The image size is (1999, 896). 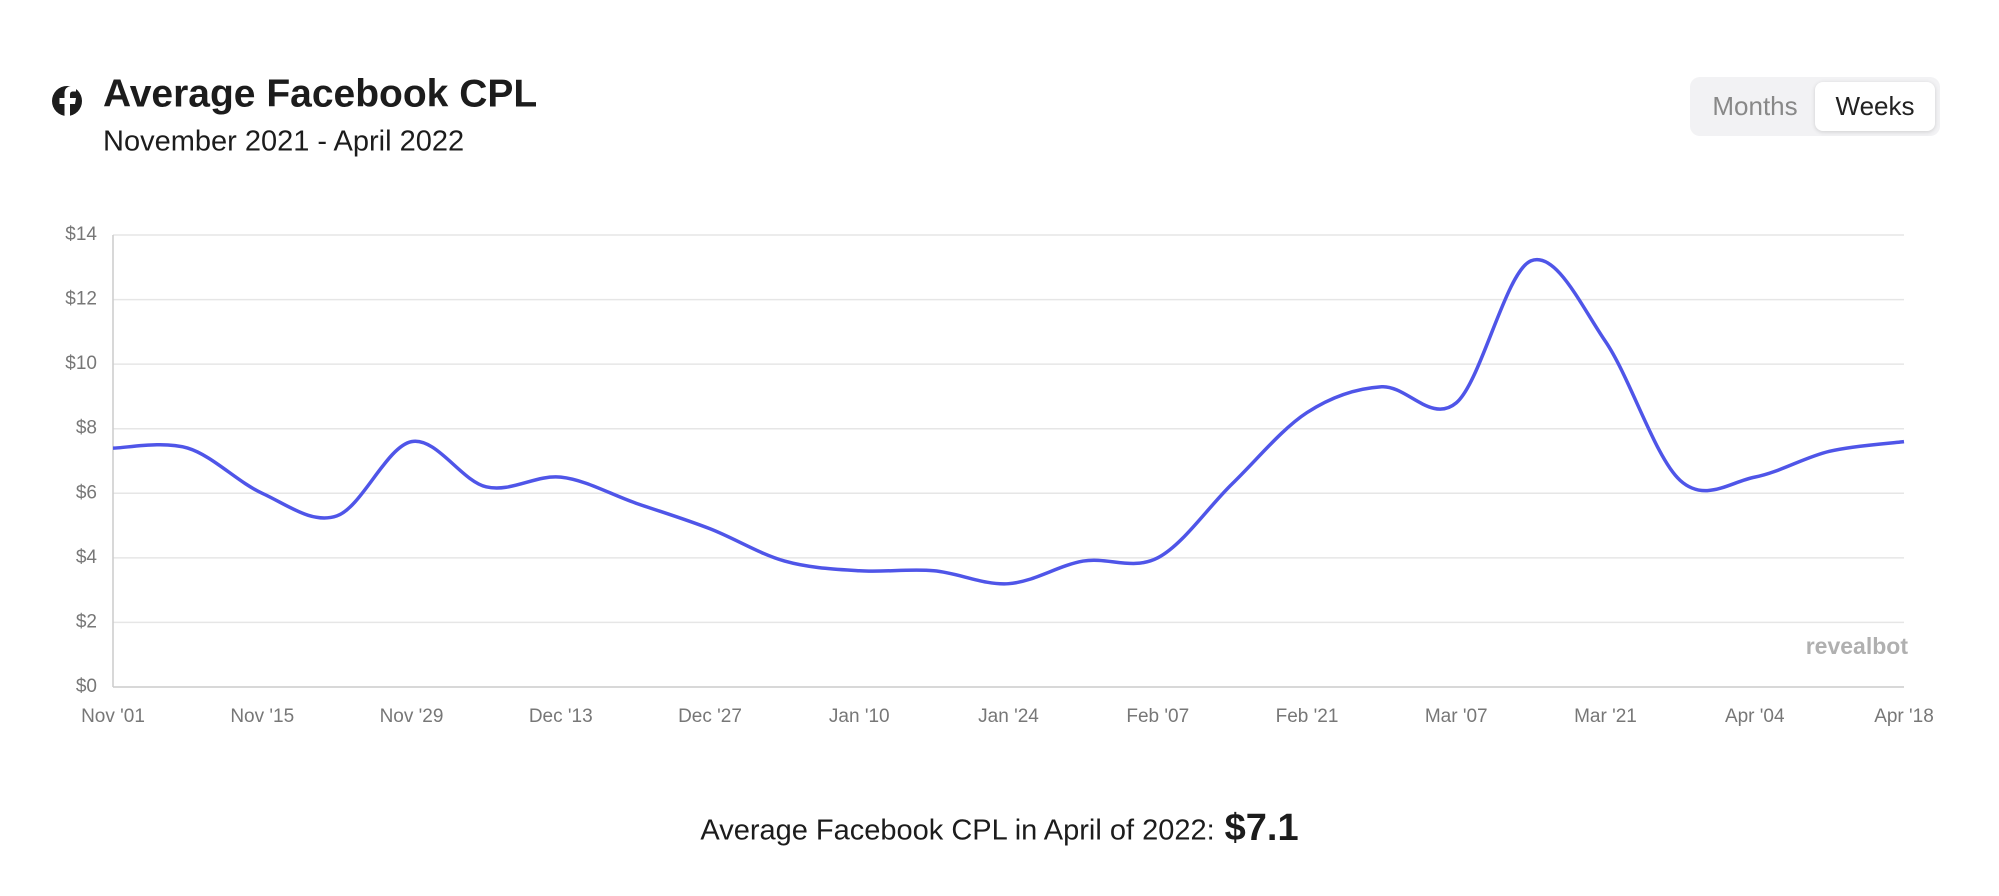 What do you see at coordinates (262, 716) in the screenshot?
I see `x-tick-label: Nov '15` at bounding box center [262, 716].